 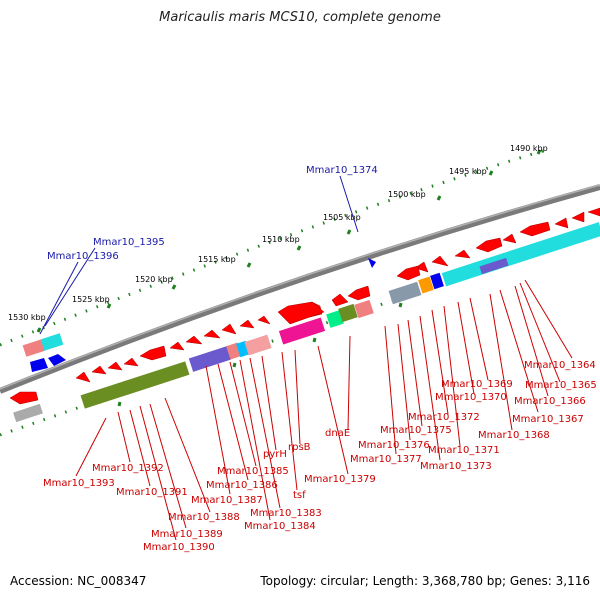 I want to click on gene-label: Mmar10_1391, so click(x=152, y=492).